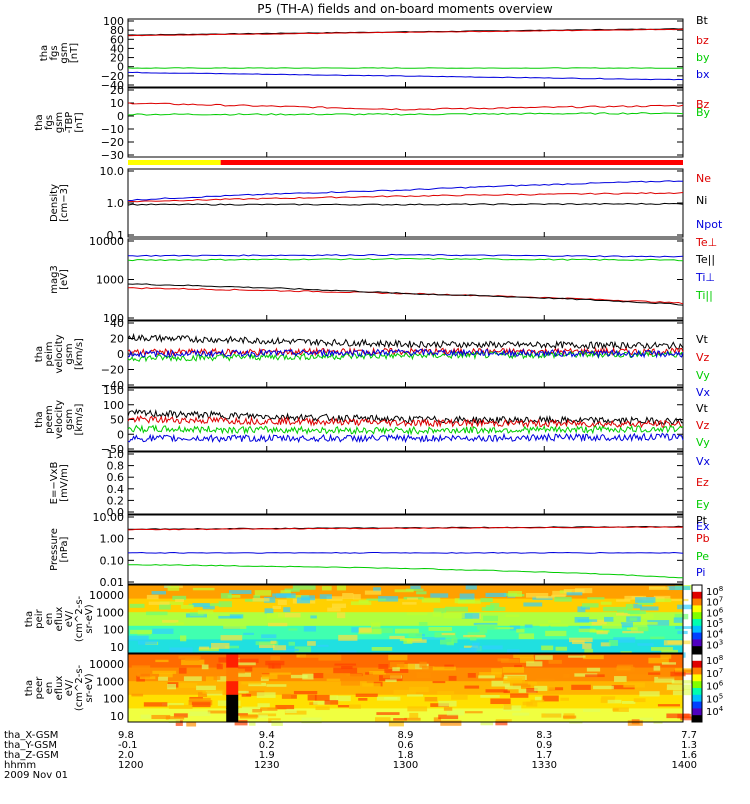 The width and height of the screenshot is (750, 804). I want to click on panel-frame-temperature, so click(405, 279).